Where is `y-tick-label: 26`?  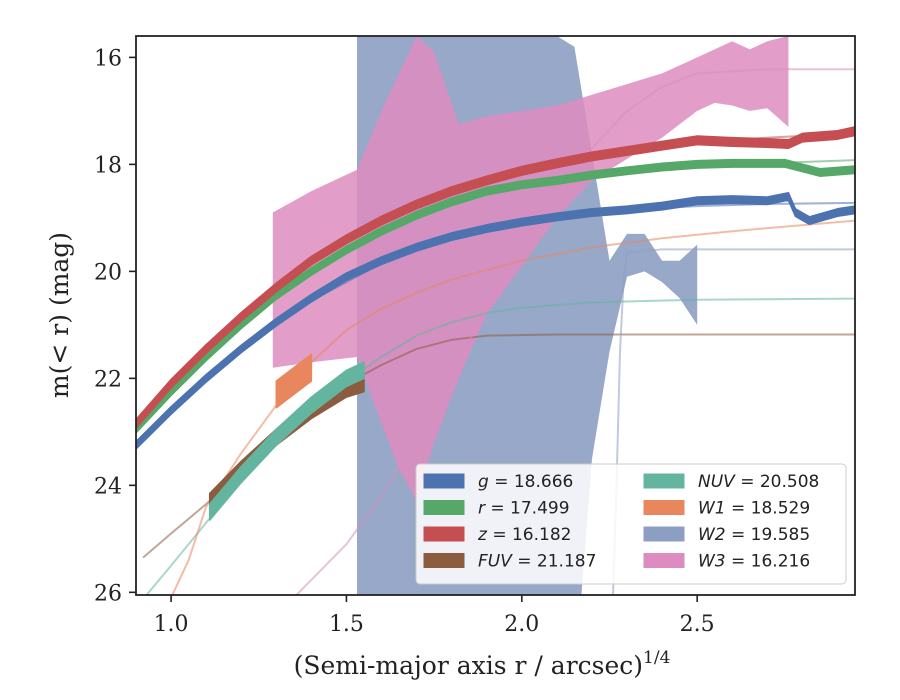 y-tick-label: 26 is located at coordinates (108, 593).